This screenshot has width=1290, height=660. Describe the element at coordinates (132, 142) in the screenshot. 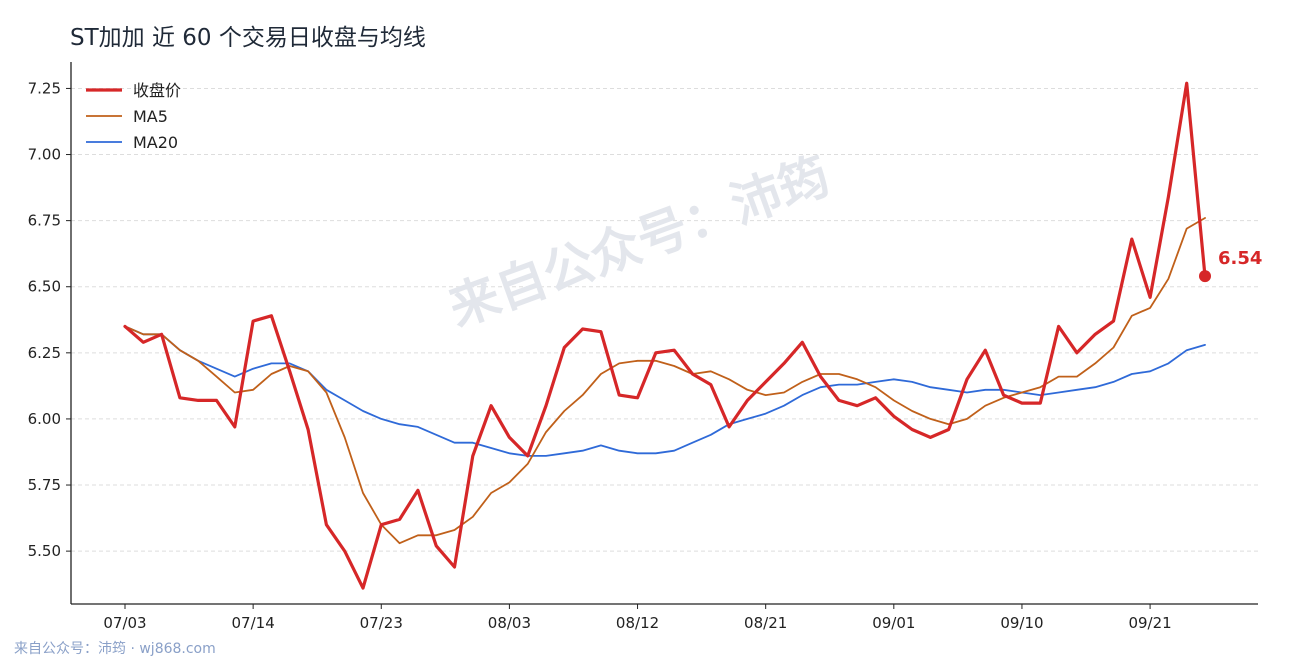

I see `legend-ma20: MA20` at that location.